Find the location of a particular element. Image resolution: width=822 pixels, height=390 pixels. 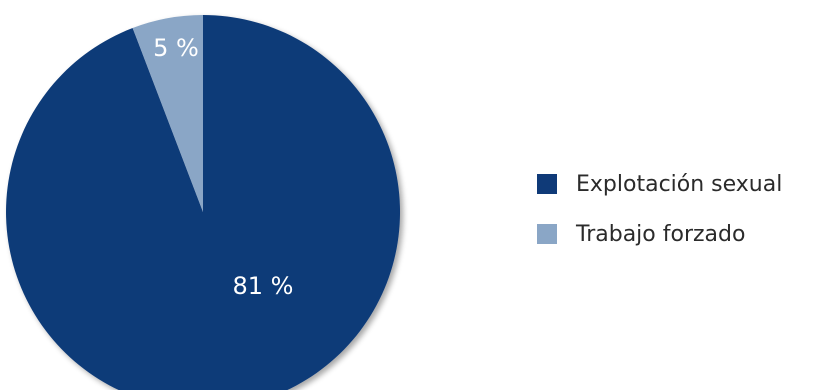

legend-swatch-trabajo-forzado is located at coordinates (547, 234).